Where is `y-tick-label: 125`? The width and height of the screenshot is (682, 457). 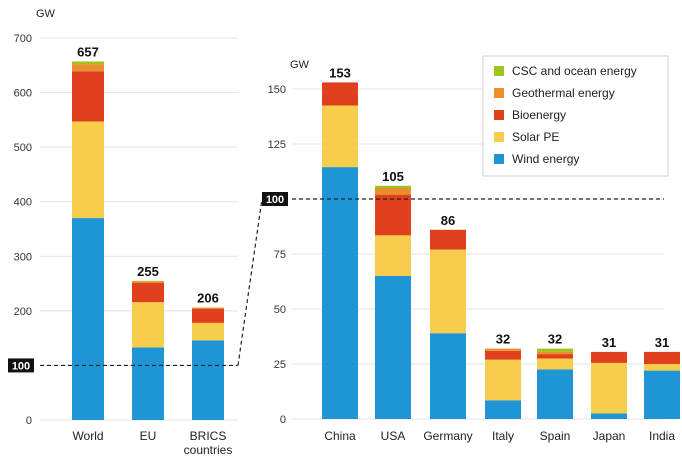 y-tick-label: 125 is located at coordinates (277, 145).